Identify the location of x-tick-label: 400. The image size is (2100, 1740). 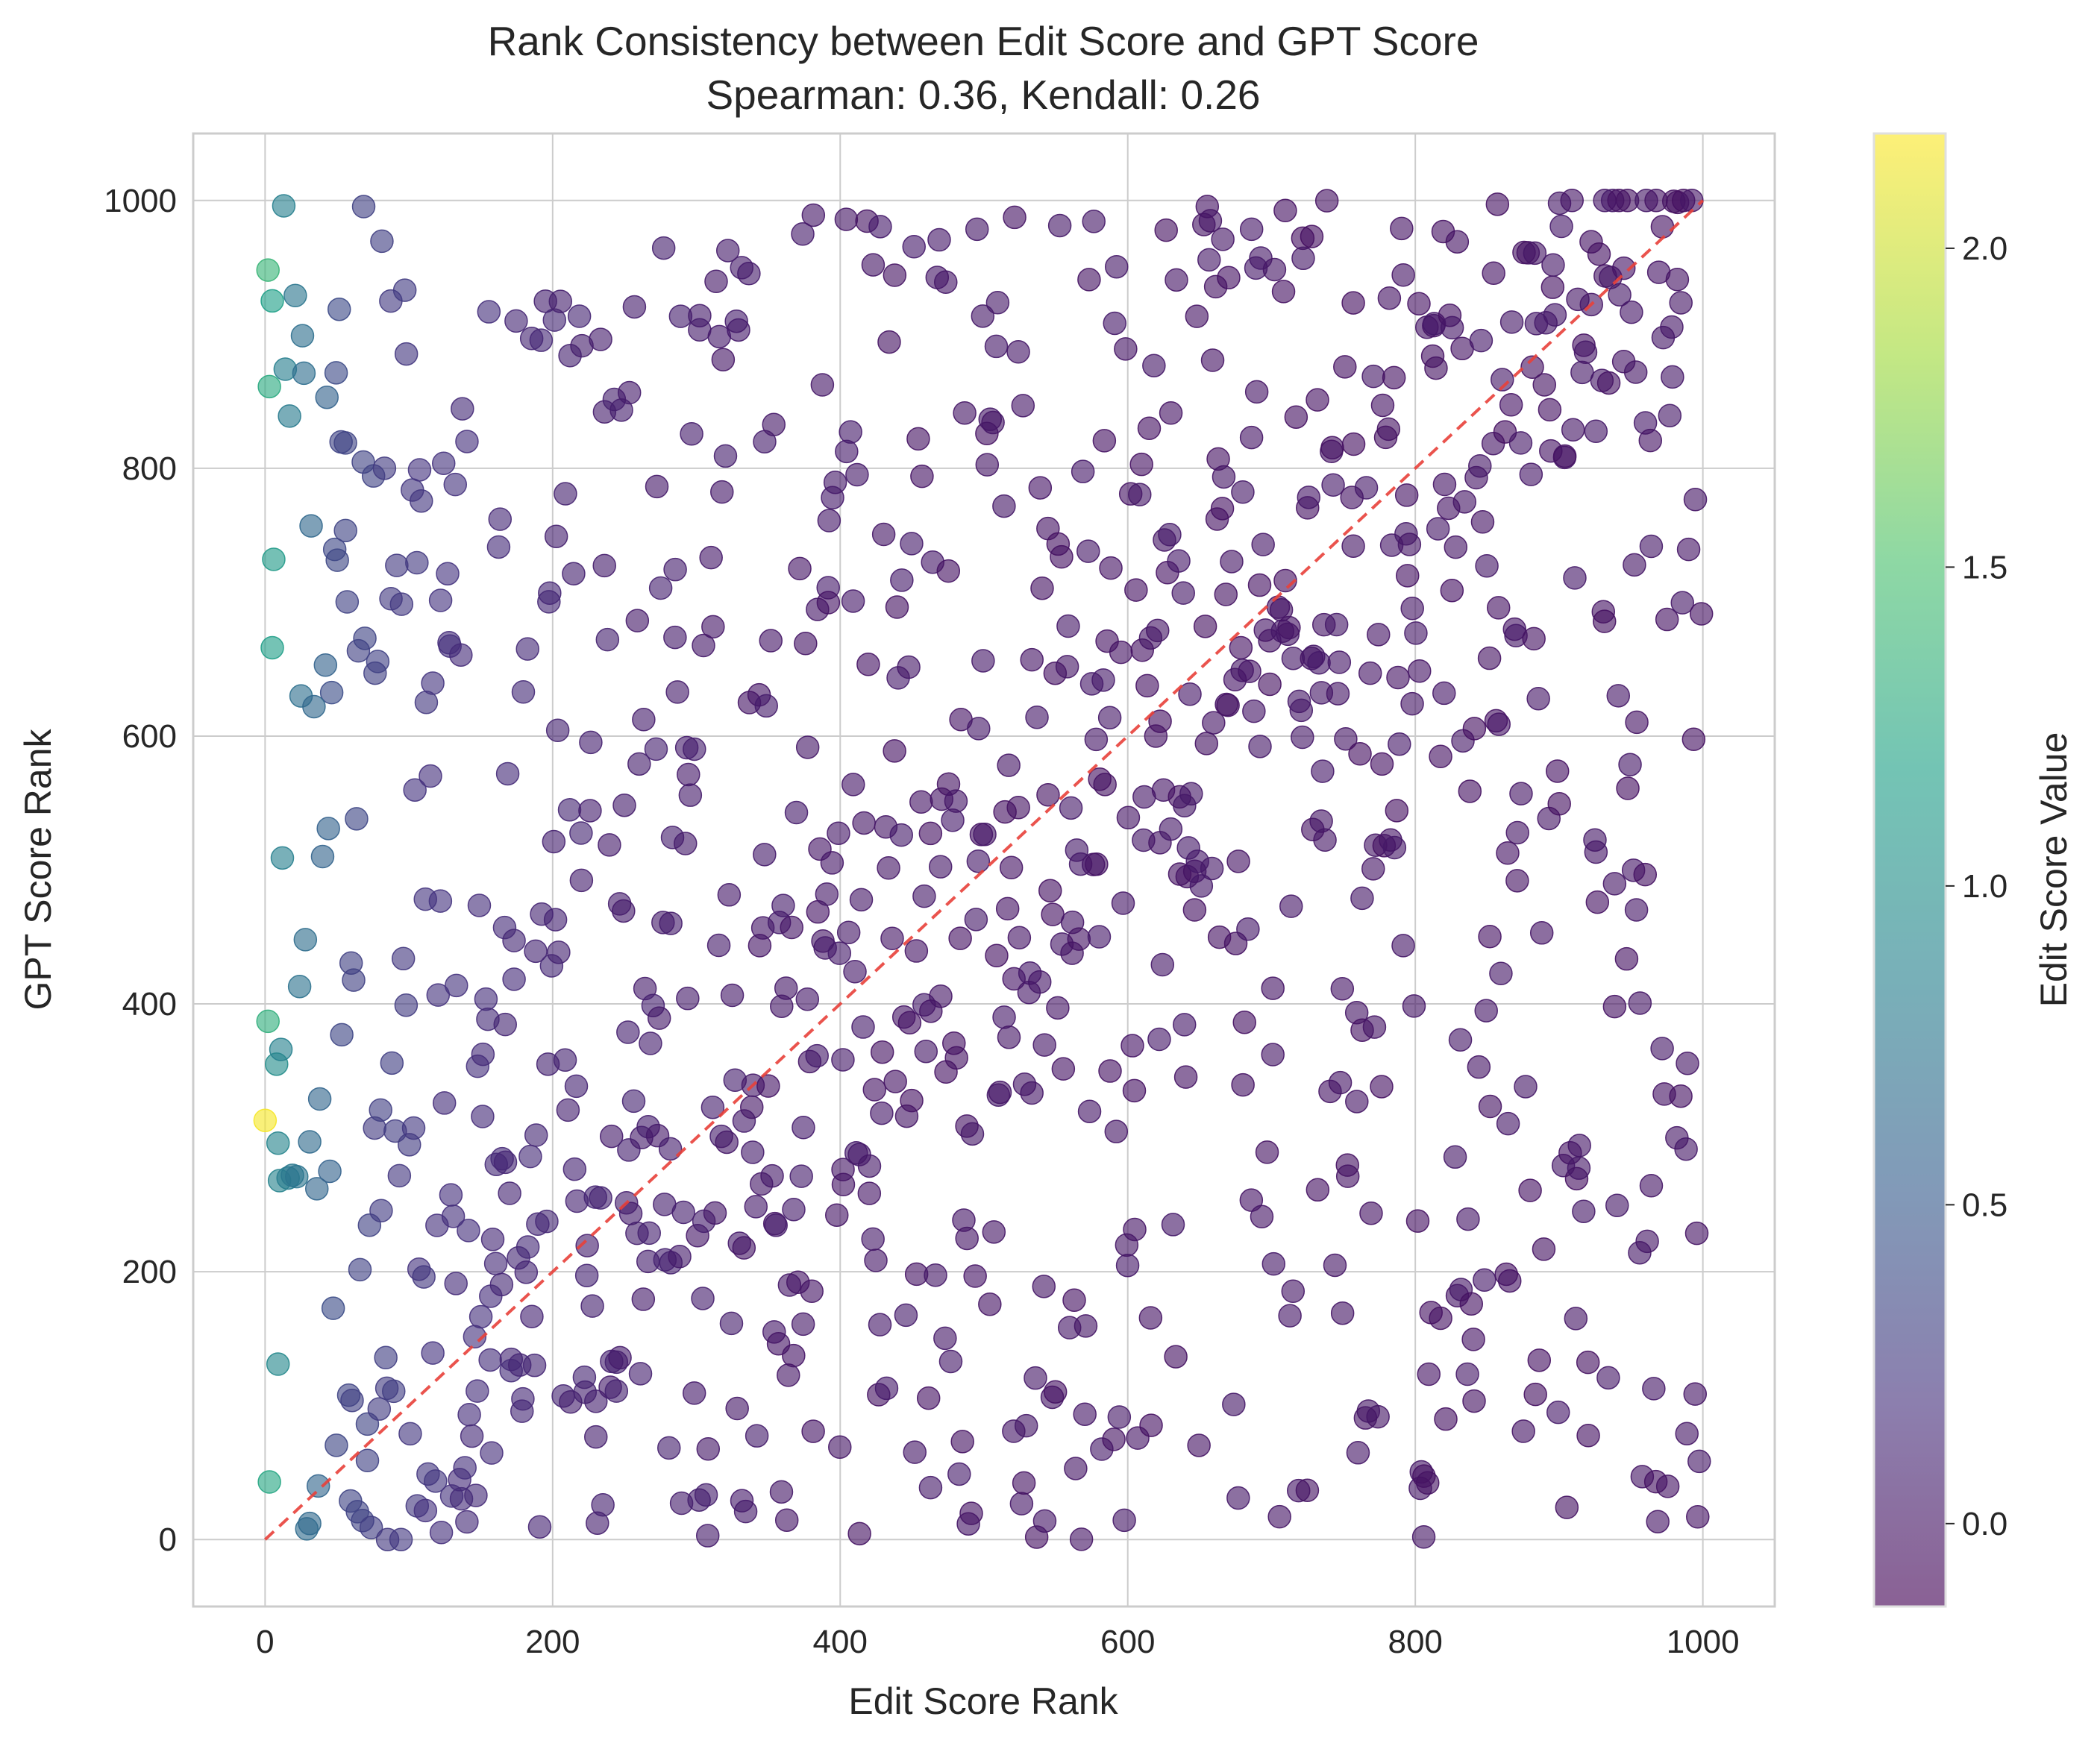
(840, 1642).